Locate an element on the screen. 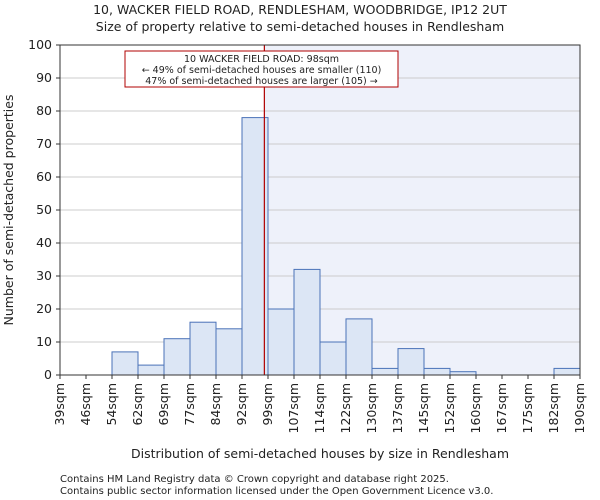  annotation-box is located at coordinates (261, 69).